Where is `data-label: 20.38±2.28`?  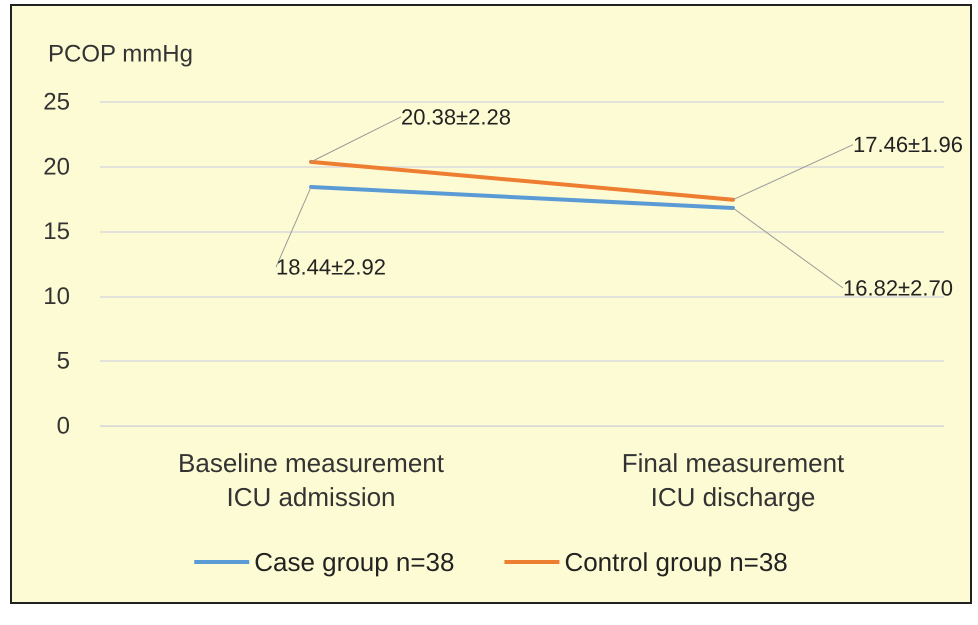
data-label: 20.38±2.28 is located at coordinates (456, 117).